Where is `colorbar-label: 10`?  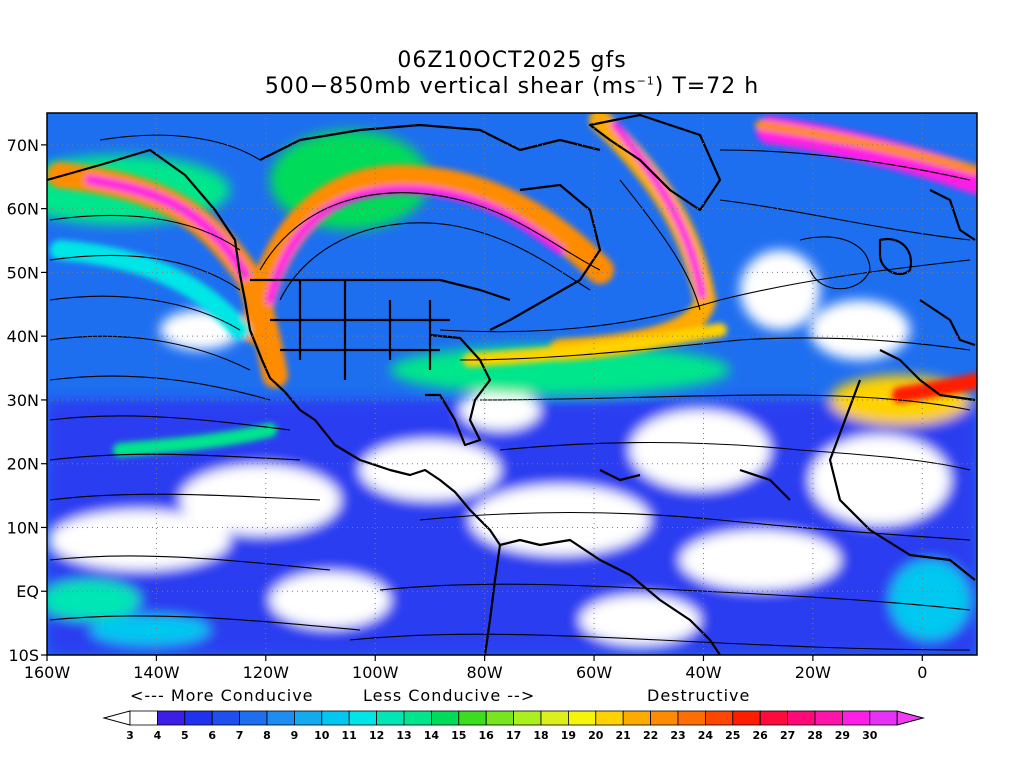
colorbar-label: 10 is located at coordinates (322, 735).